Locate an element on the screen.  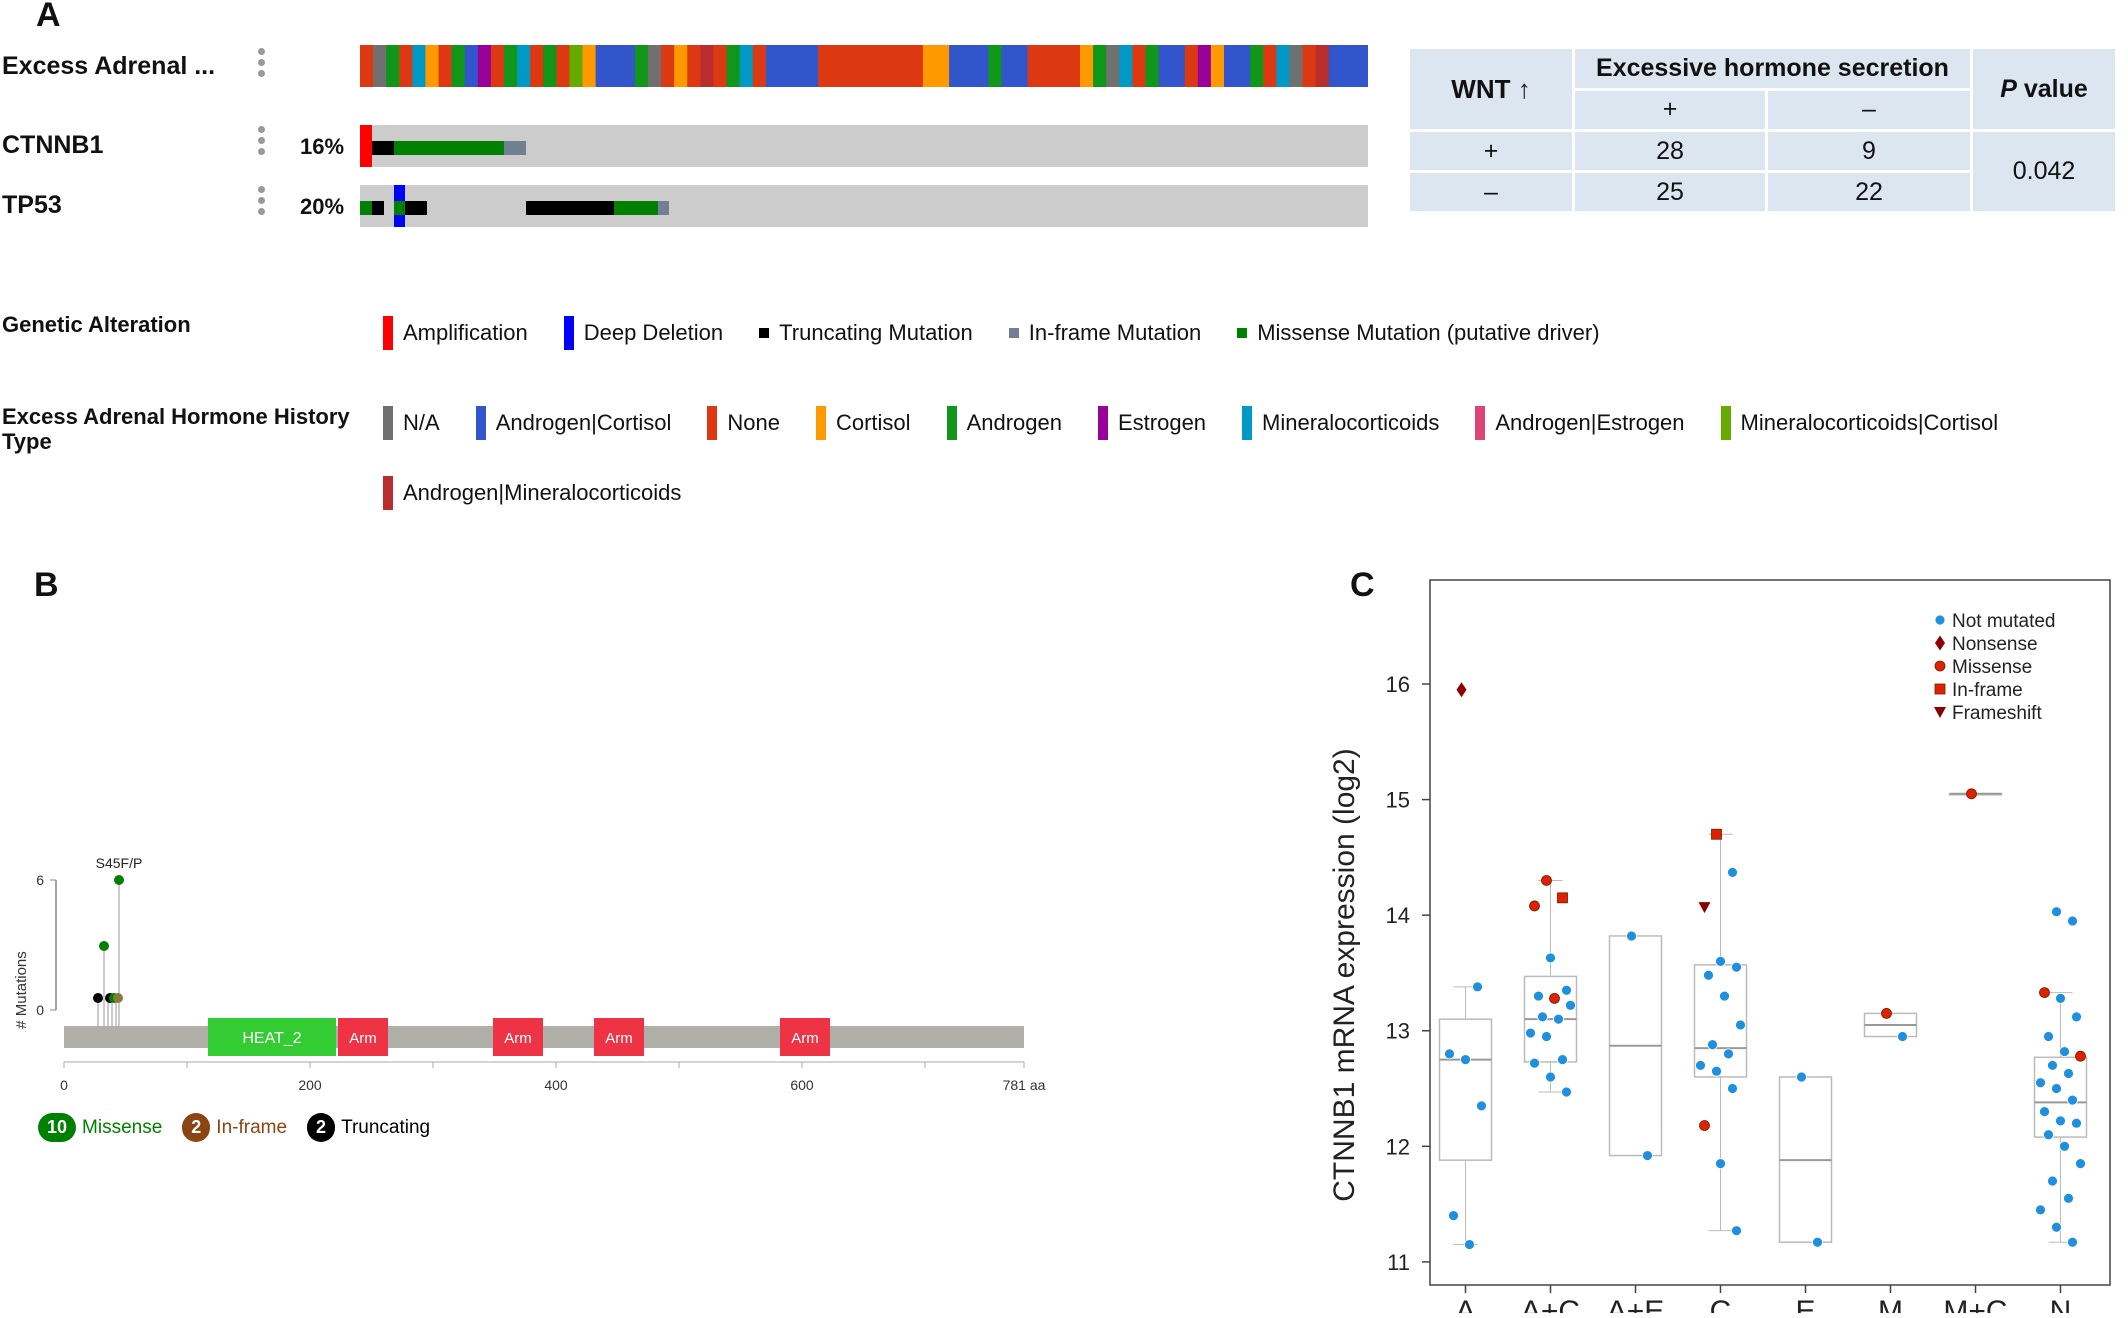
legend-label: None is located at coordinates (753, 422).